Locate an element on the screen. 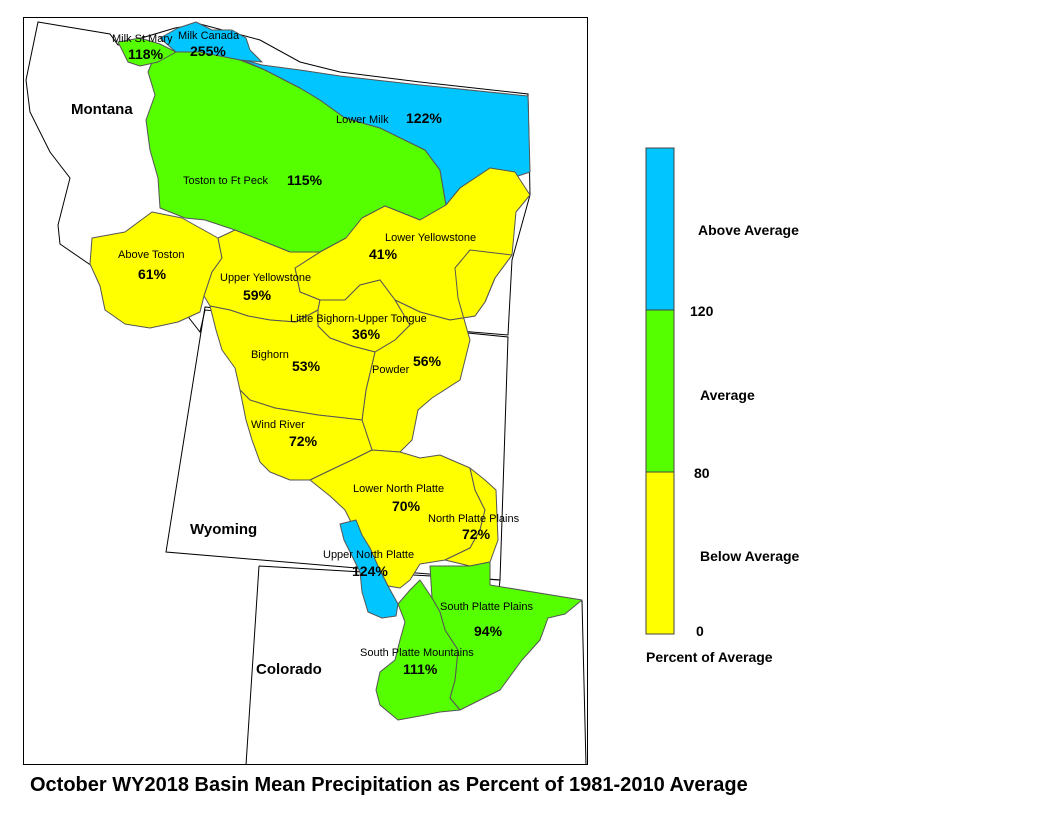 Image resolution: width=1056 pixels, height=816 pixels. basin-pct-powder: 56% is located at coordinates (427, 361).